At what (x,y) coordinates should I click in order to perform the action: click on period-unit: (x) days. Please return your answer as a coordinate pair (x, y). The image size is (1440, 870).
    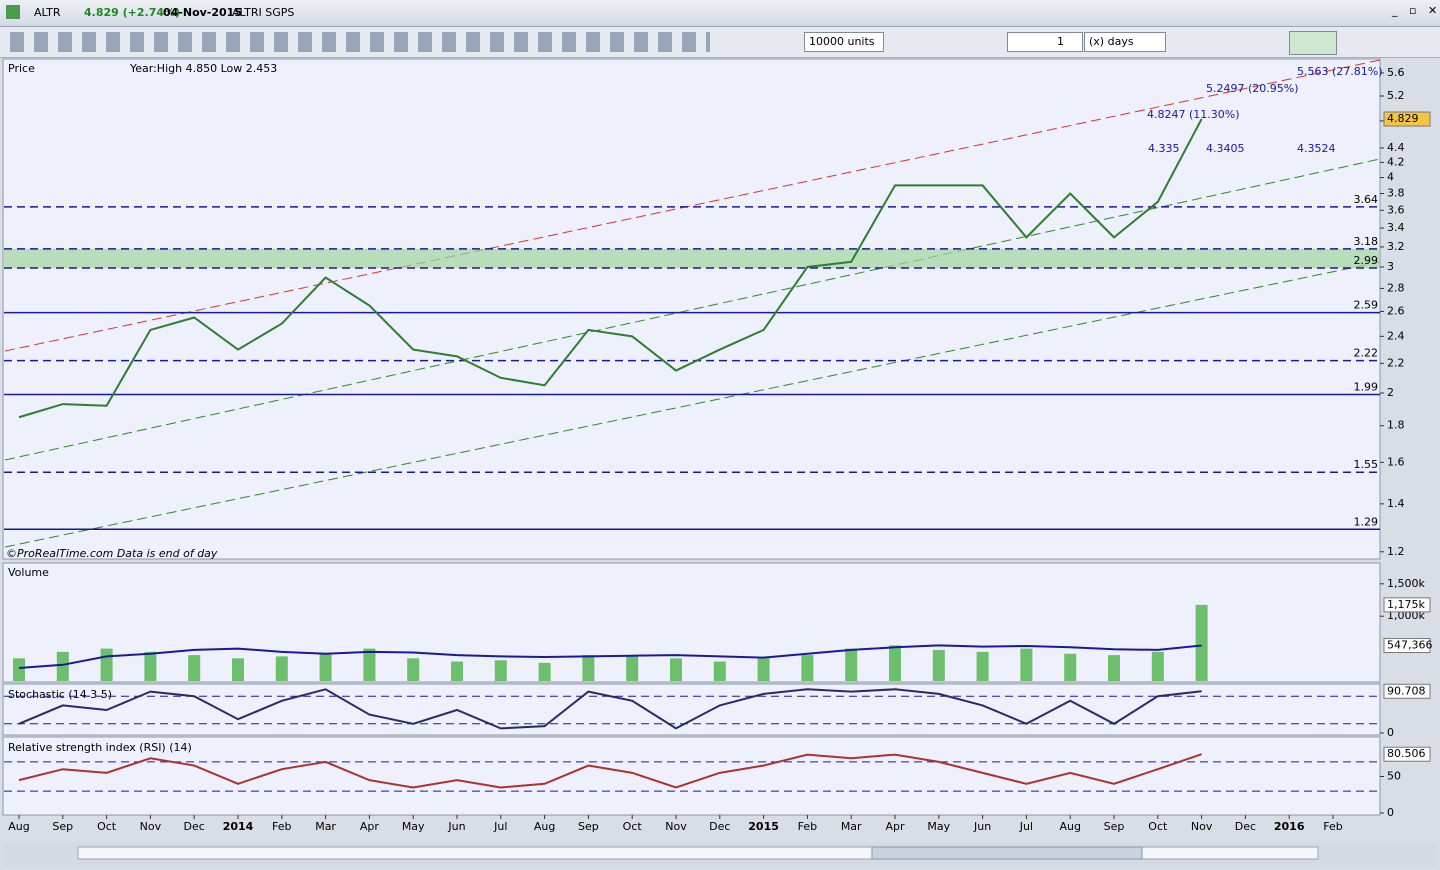
    Looking at the image, I should click on (1125, 42).